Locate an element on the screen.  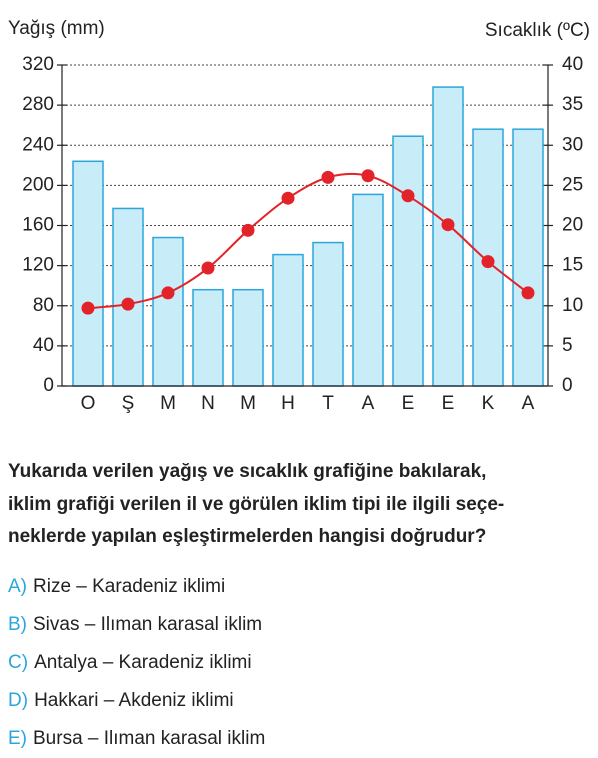
x-tick-label: K is located at coordinates (488, 403).